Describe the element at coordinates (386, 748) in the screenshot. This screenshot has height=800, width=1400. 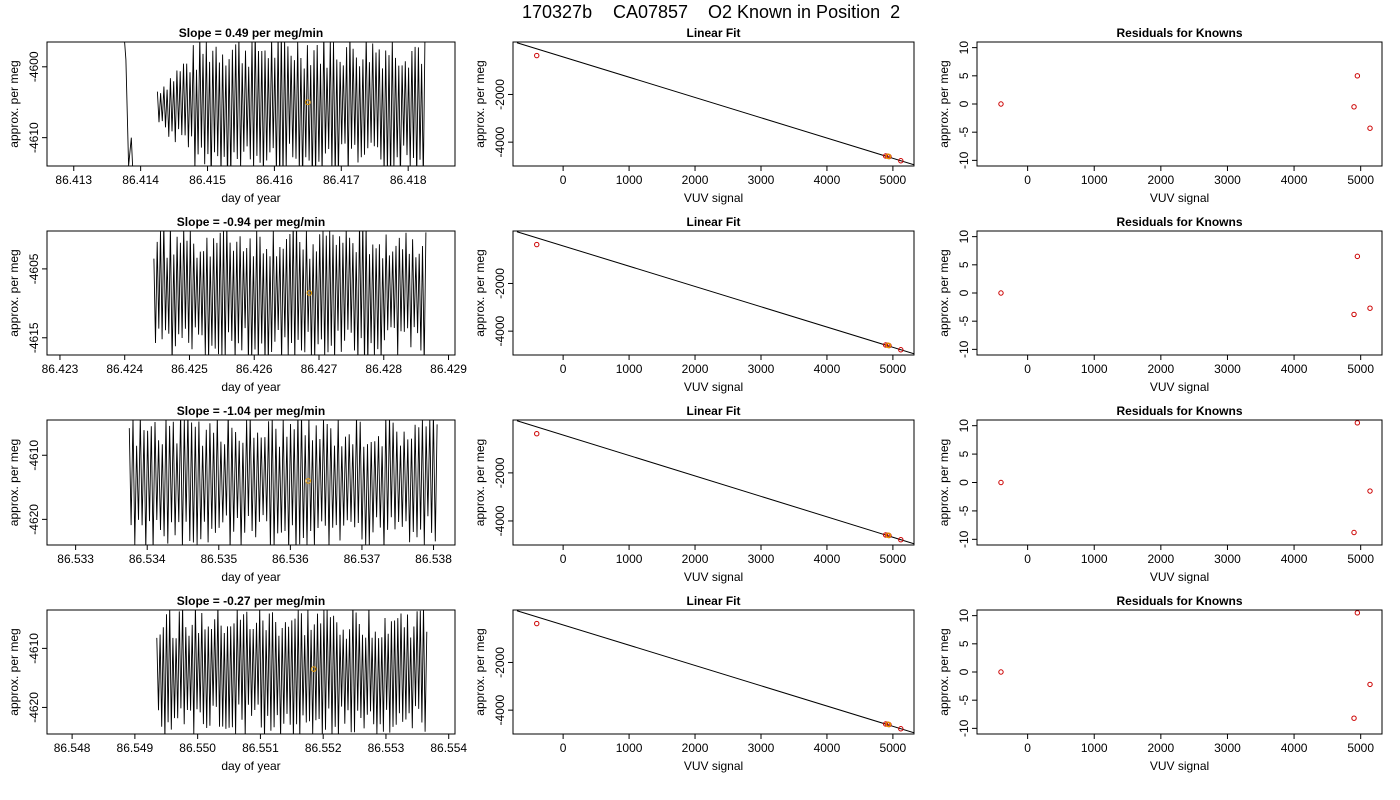
I see `panel-r3-c0-xtick-label-5: 86.553` at that location.